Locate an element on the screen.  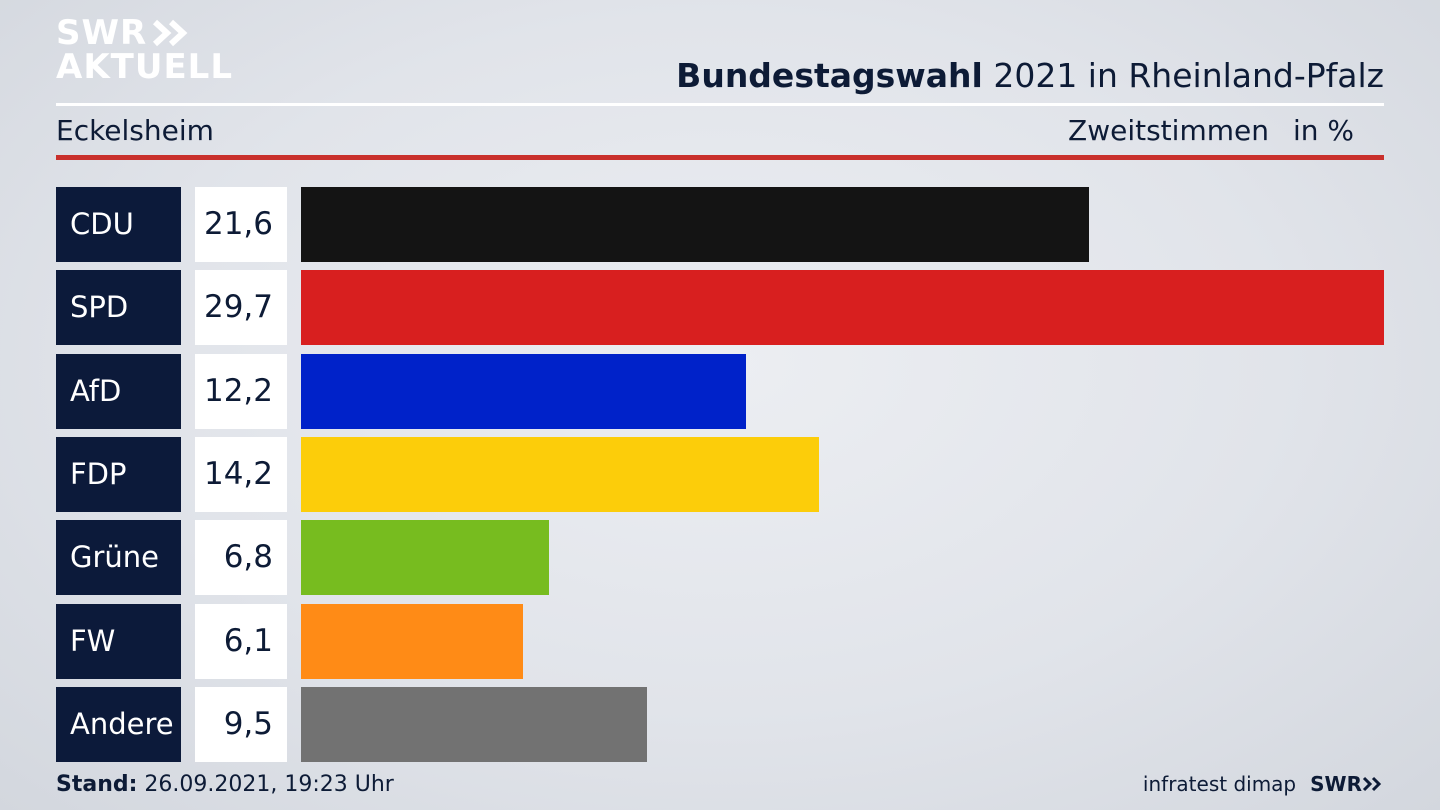
bar-row: SPD 29,7 is located at coordinates (720, 307).